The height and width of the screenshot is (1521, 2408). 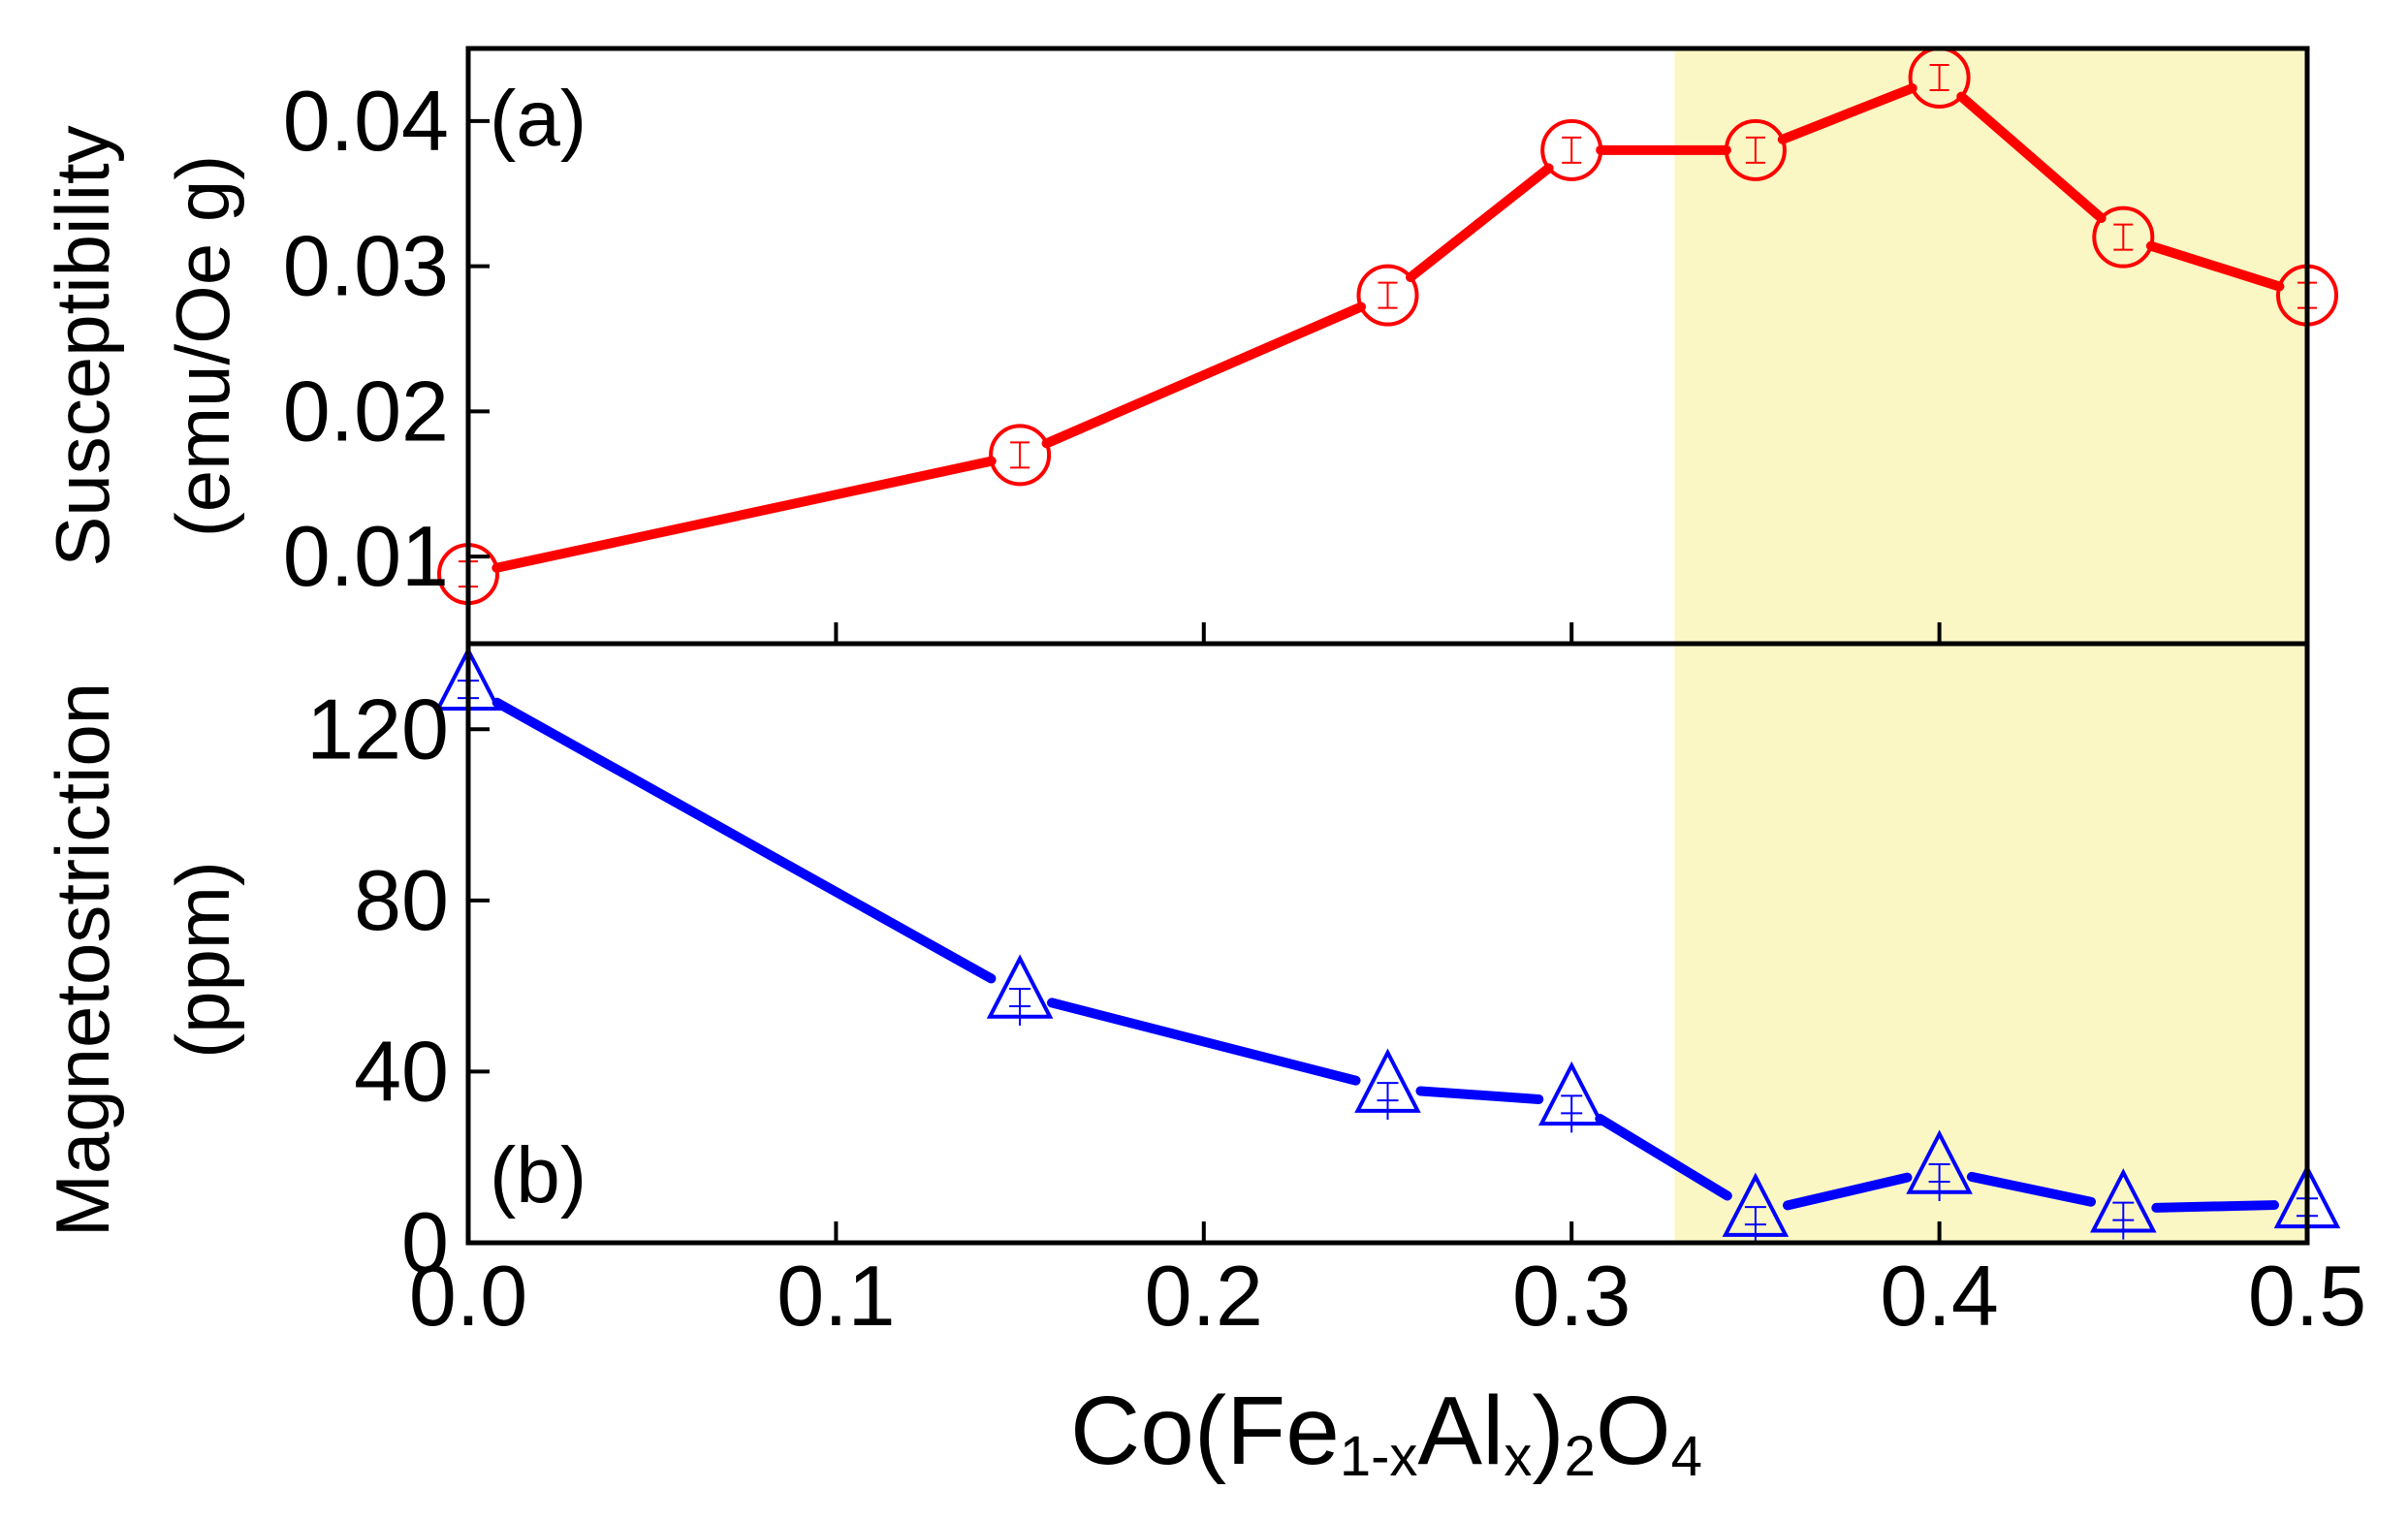 What do you see at coordinates (1205, 1431) in the screenshot?
I see `x-title-part: Co(Fe` at bounding box center [1205, 1431].